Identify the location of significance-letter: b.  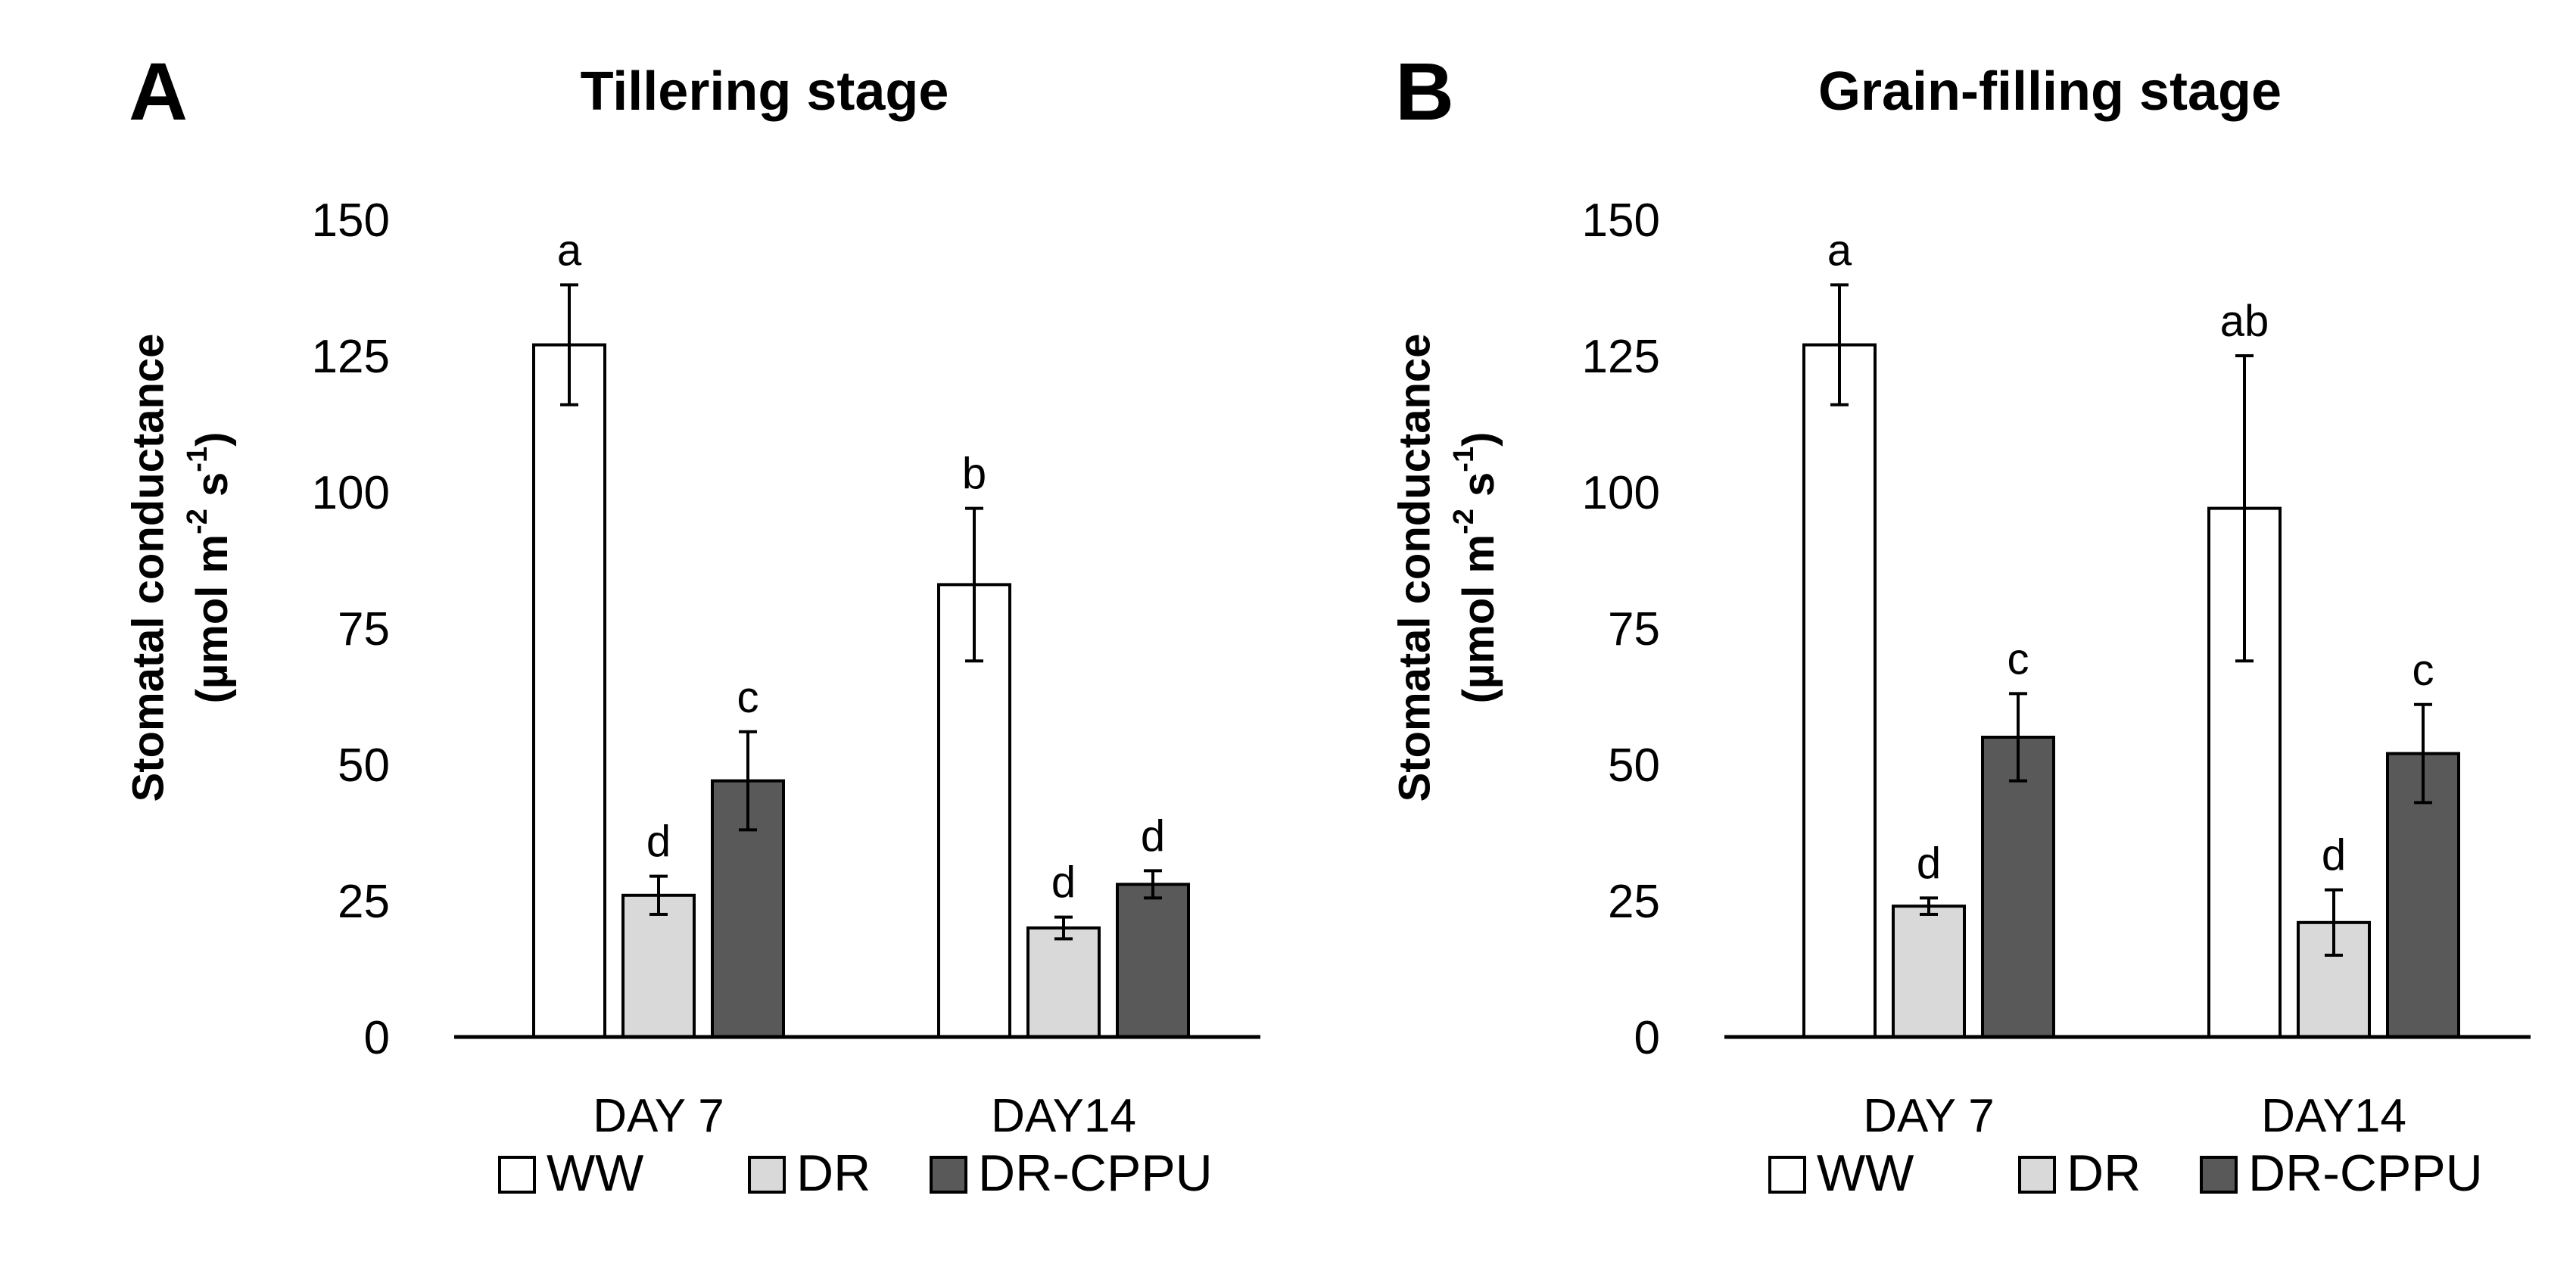
(974, 474).